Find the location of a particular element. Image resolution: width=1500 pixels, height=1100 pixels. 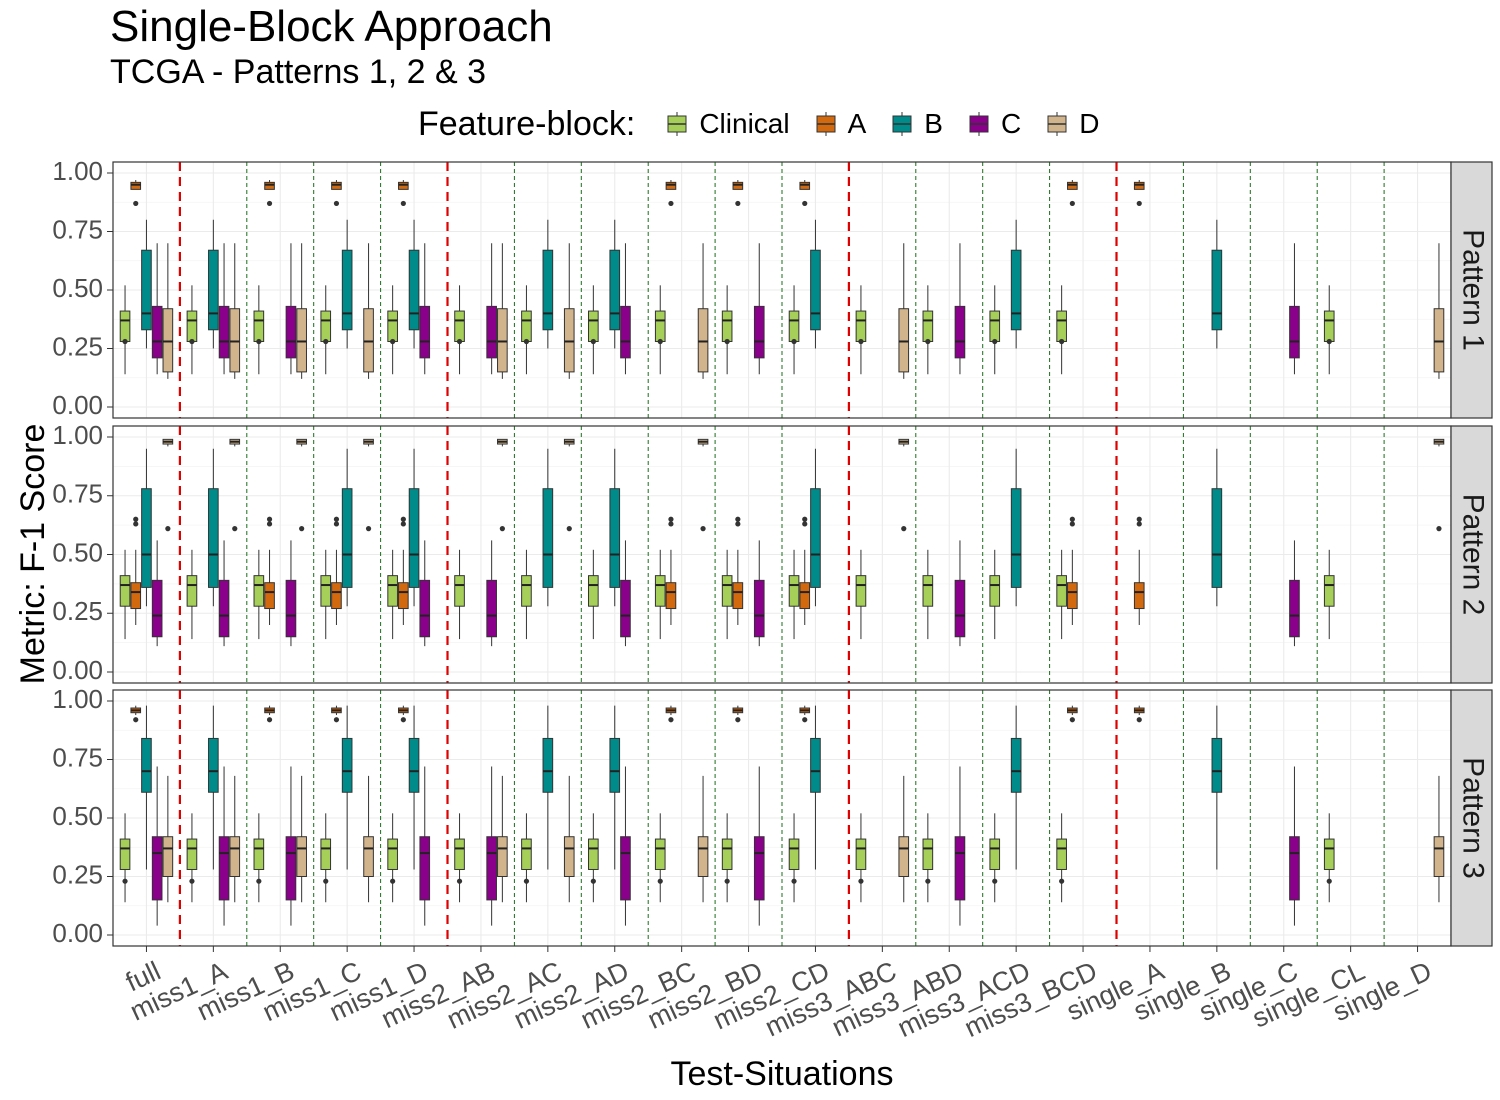

box-miss2_AD-B is located at coordinates (615, 527).